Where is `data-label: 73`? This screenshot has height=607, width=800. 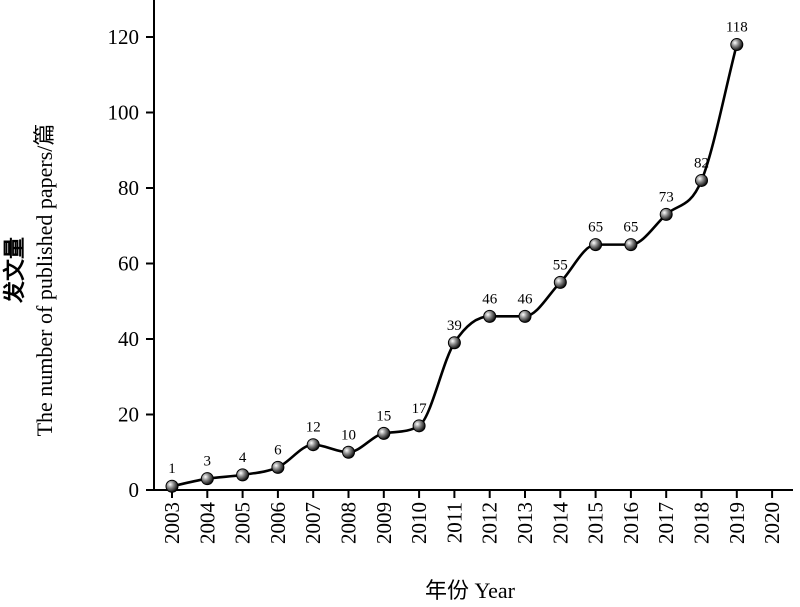
data-label: 73 is located at coordinates (666, 197).